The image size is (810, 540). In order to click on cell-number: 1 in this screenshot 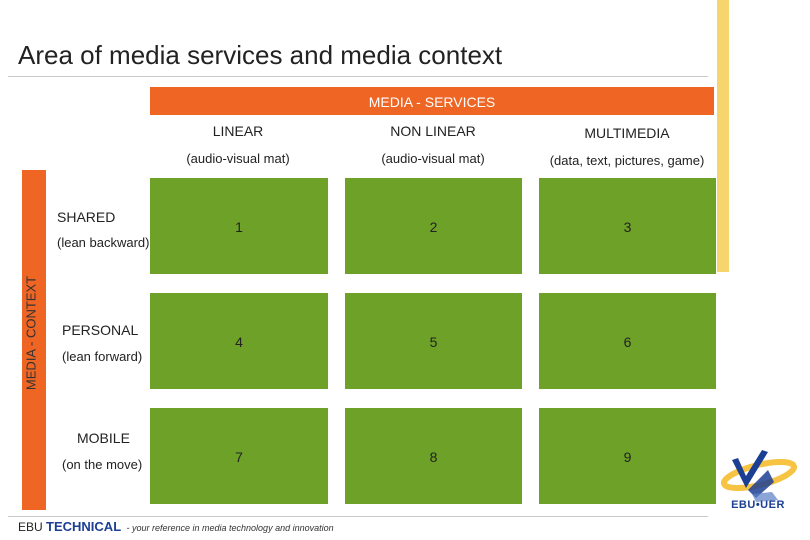, I will do `click(239, 227)`.